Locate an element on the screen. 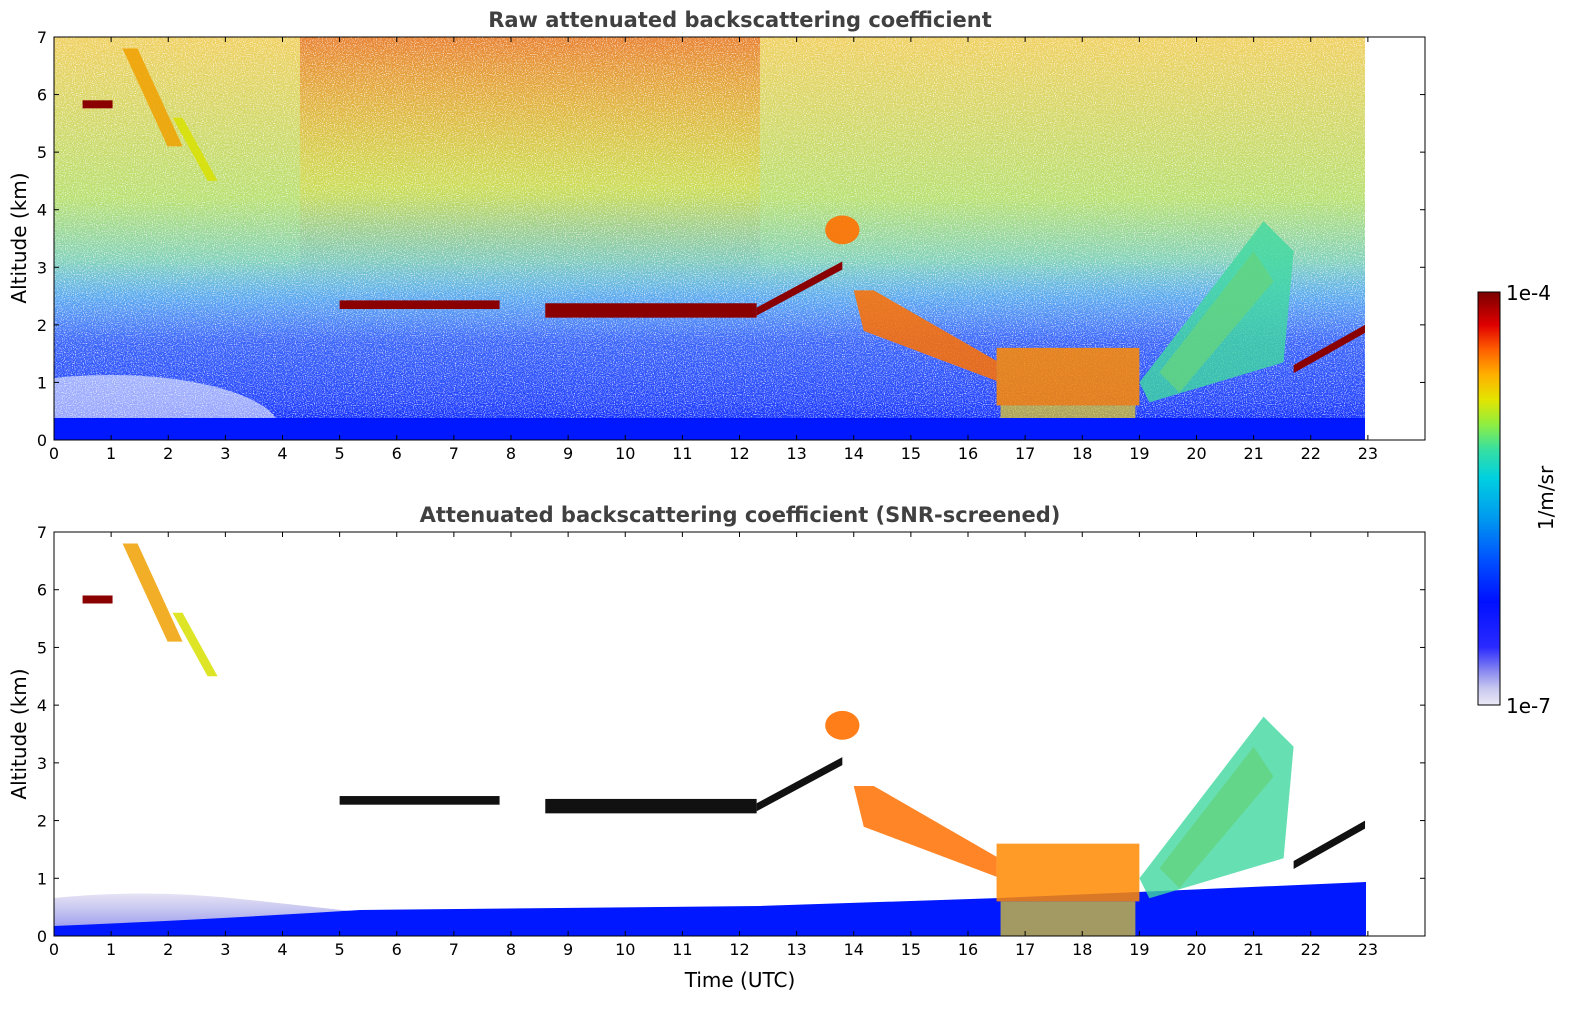 This screenshot has height=1020, width=1595. panel2-xlabel: Time (UTC) is located at coordinates (740, 980).